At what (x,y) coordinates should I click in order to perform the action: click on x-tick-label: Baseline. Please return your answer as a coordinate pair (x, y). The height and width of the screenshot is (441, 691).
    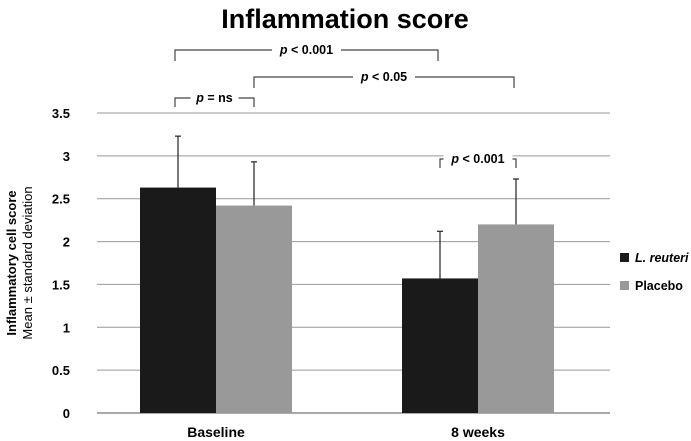
    Looking at the image, I should click on (216, 432).